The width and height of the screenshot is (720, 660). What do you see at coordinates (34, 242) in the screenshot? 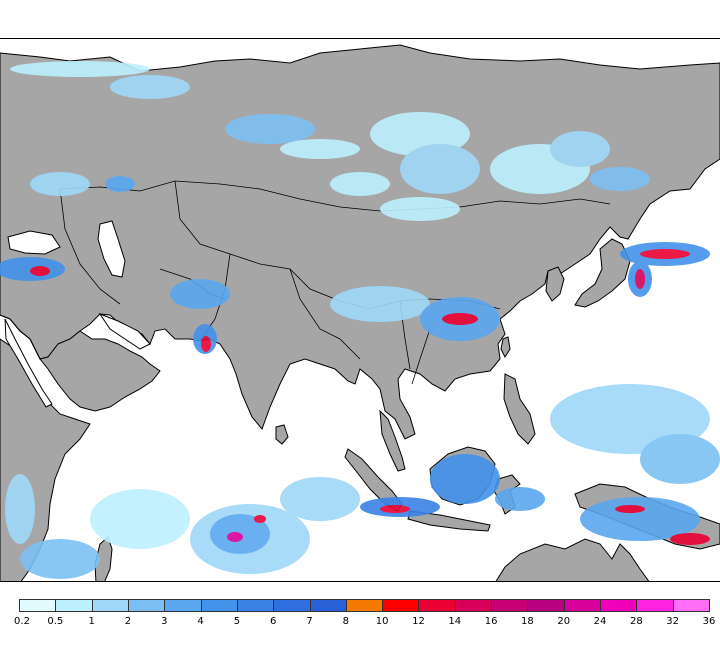
I see `black-sea` at bounding box center [34, 242].